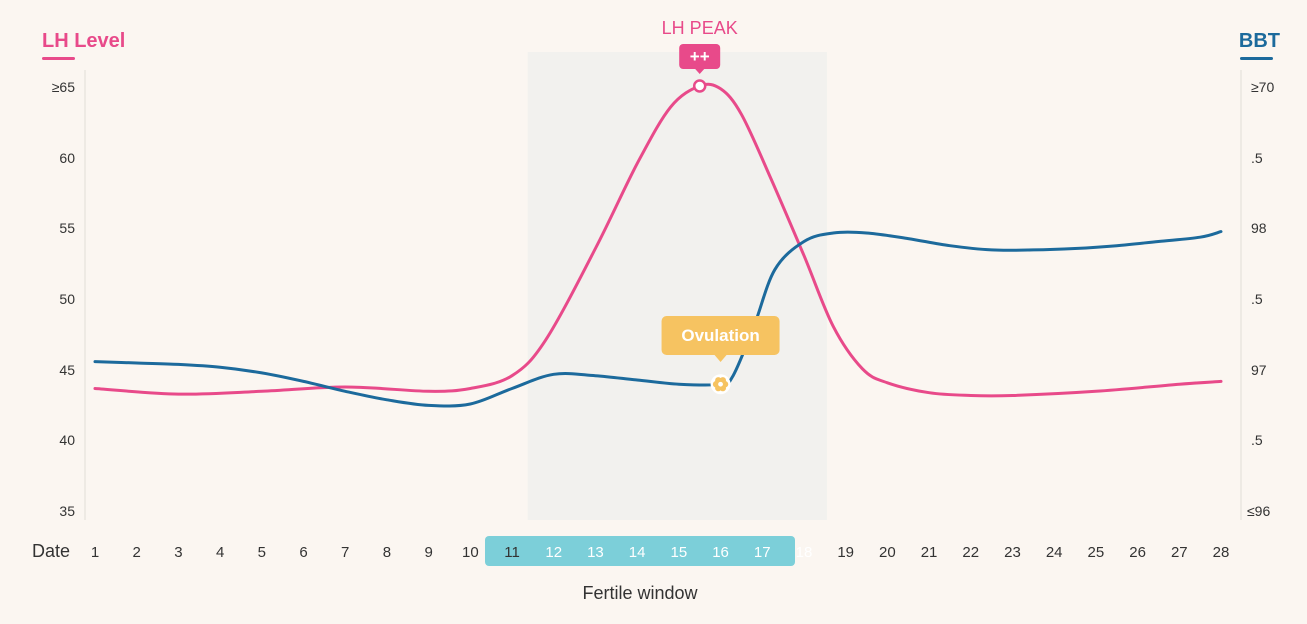  I want to click on date-tick-label: 28, so click(1221, 552).